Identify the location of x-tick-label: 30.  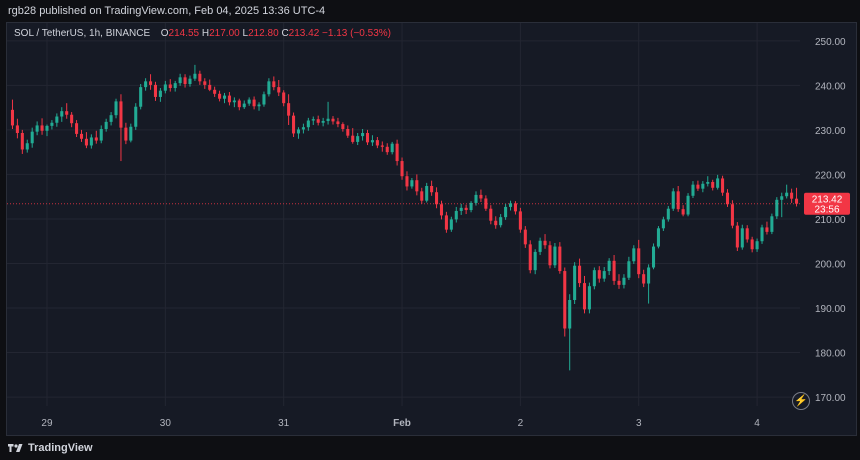
(166, 423).